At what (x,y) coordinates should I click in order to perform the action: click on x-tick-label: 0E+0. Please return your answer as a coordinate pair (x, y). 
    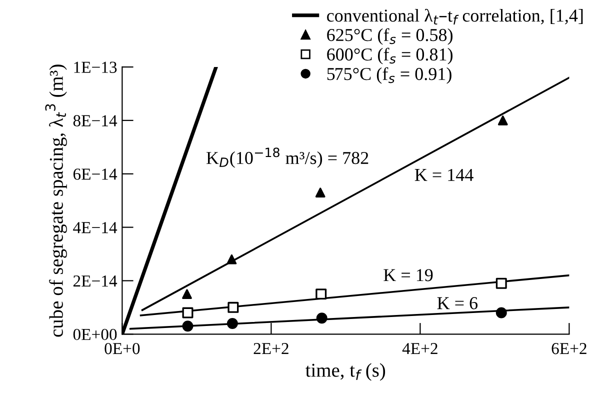
    Looking at the image, I should click on (122, 348).